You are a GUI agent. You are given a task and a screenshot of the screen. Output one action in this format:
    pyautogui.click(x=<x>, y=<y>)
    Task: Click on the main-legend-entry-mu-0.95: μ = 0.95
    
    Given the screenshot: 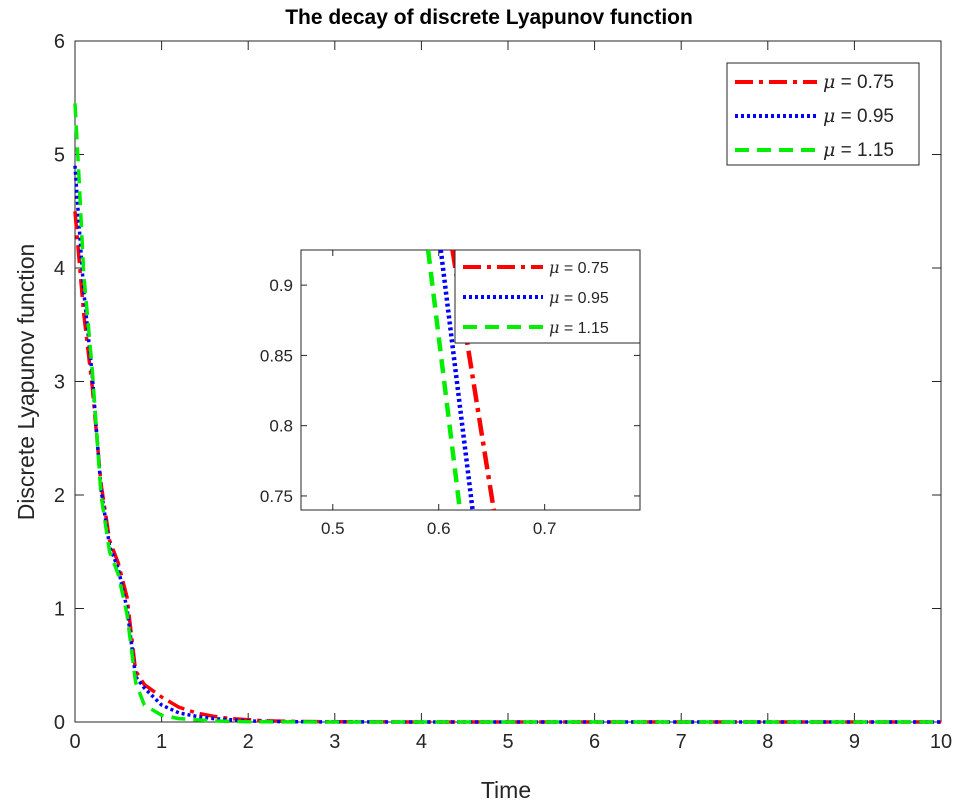 What is the action you would take?
    pyautogui.click(x=858, y=116)
    